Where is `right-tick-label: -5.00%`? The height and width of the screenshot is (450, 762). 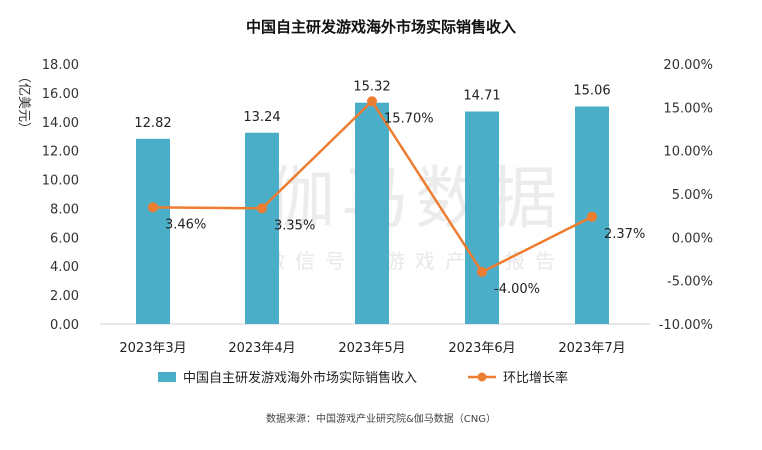
right-tick-label: -5.00% is located at coordinates (690, 282).